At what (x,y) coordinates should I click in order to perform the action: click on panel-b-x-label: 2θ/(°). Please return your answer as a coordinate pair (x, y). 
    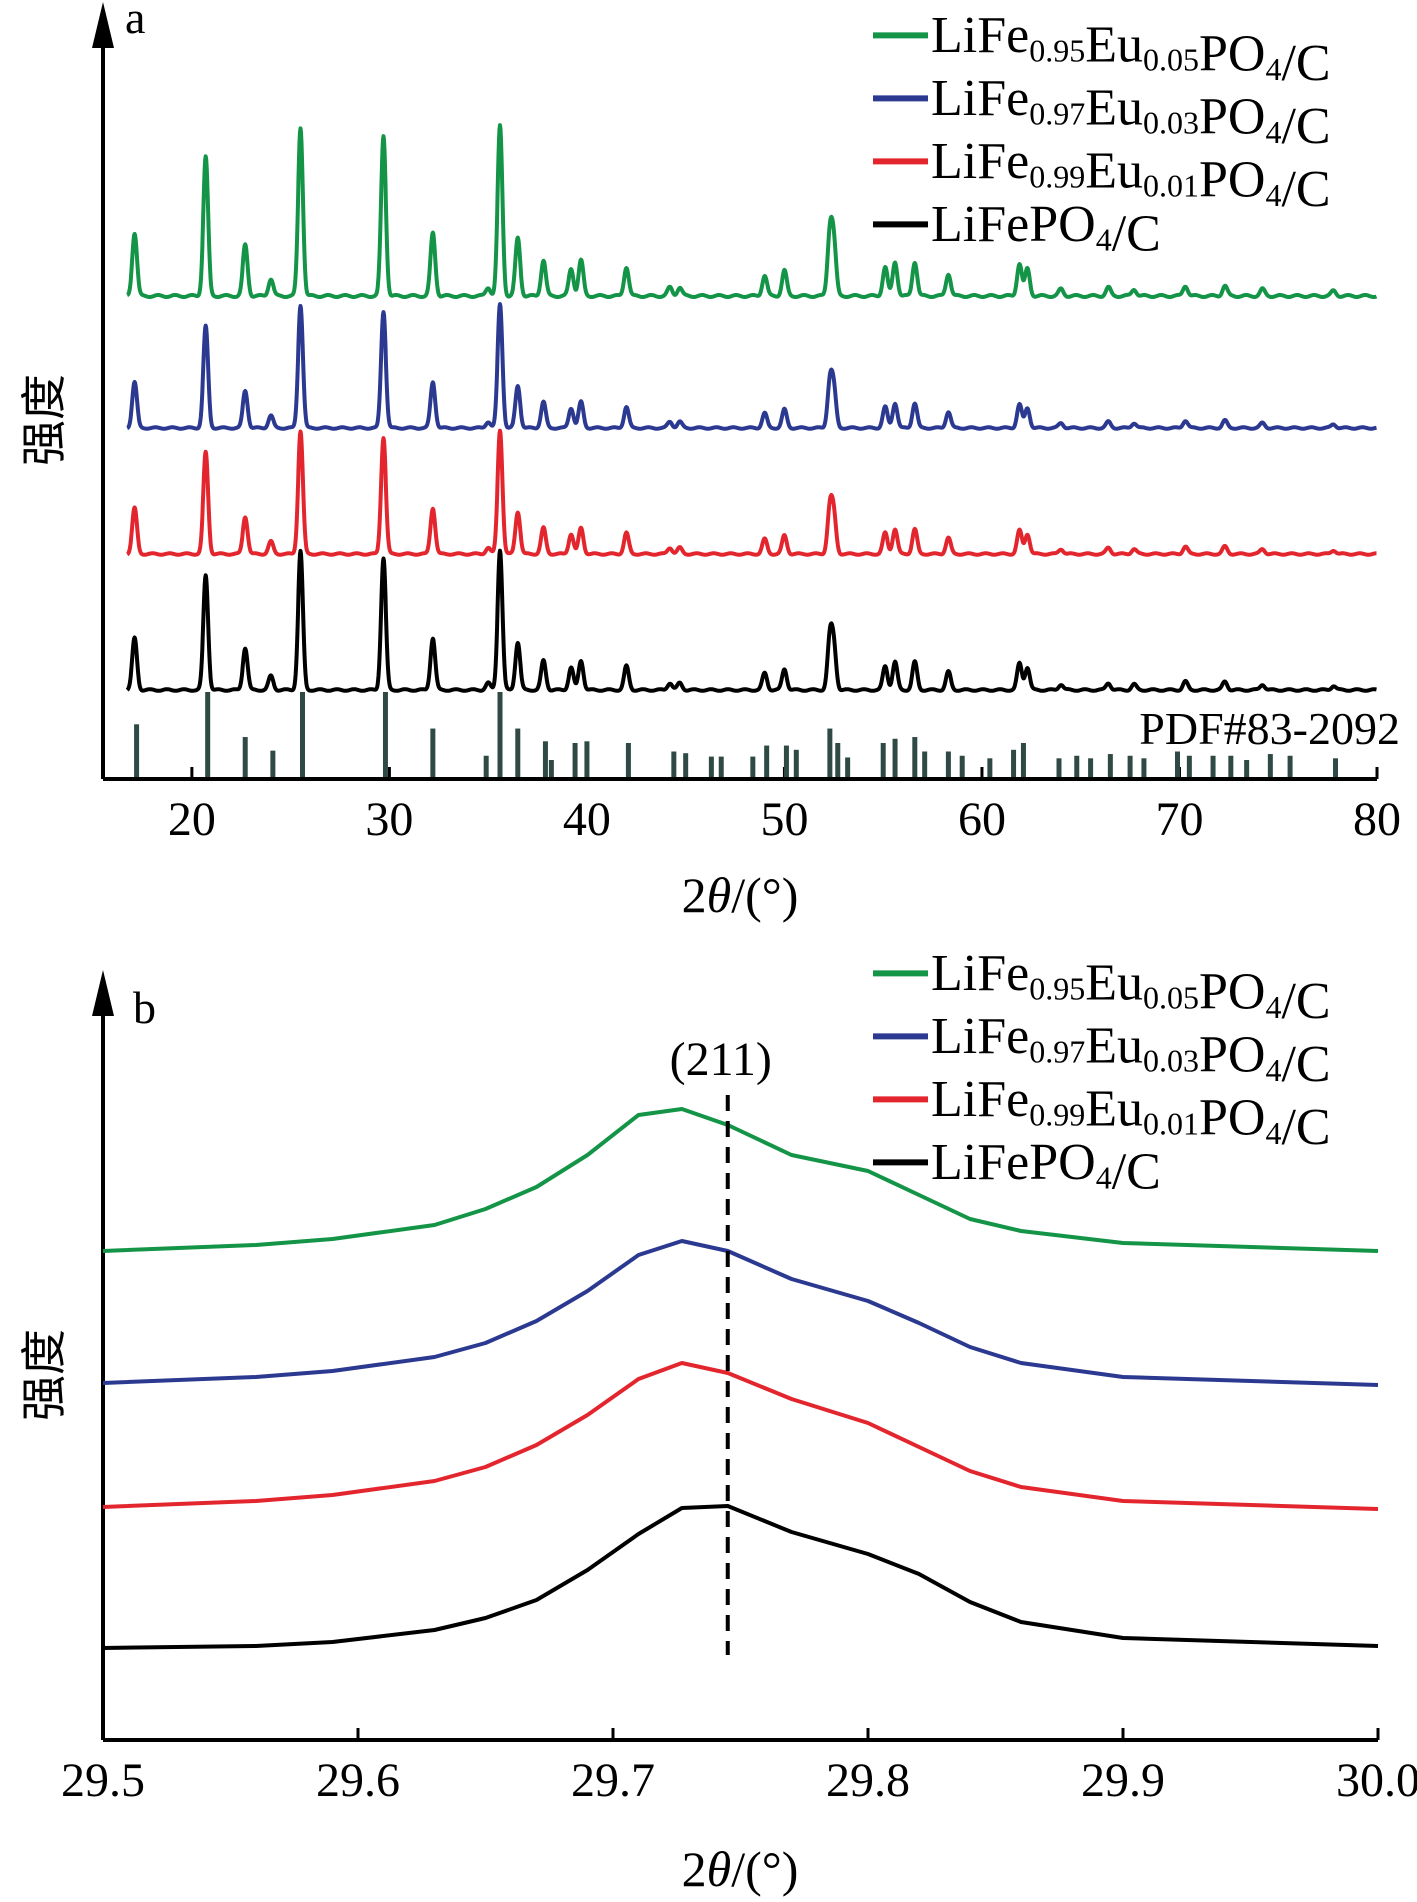
    Looking at the image, I should click on (740, 1869).